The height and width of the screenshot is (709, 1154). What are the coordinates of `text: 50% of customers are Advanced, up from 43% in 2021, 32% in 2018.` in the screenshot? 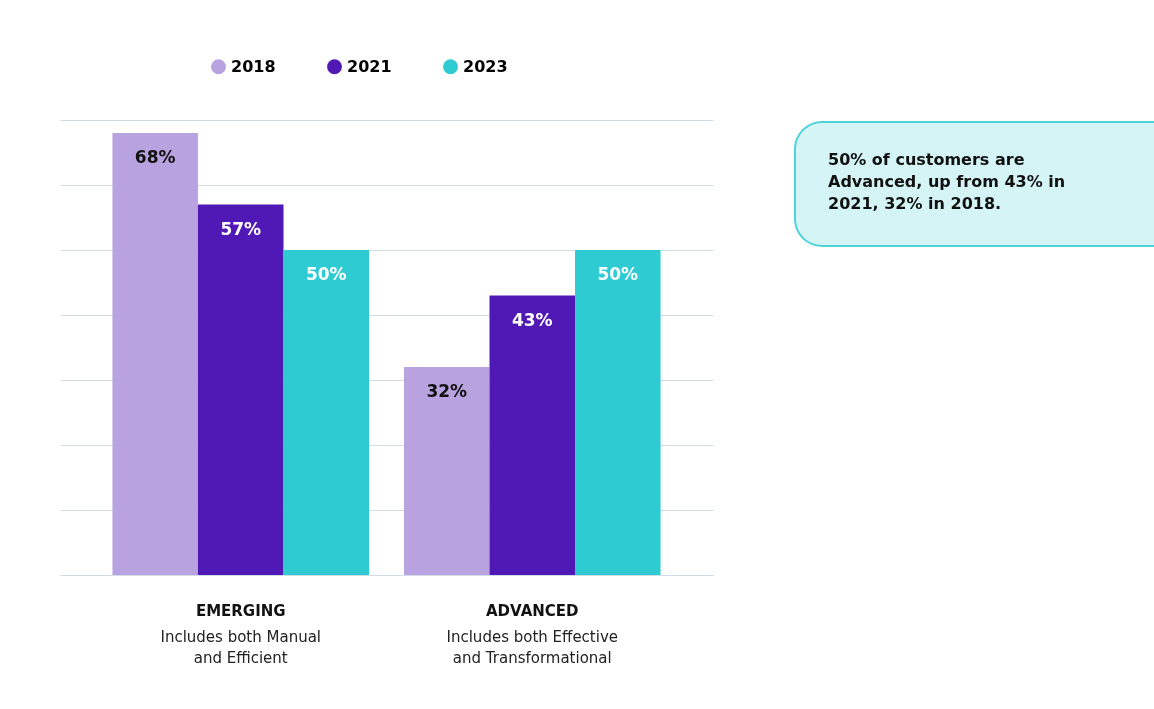 It's located at (974, 184).